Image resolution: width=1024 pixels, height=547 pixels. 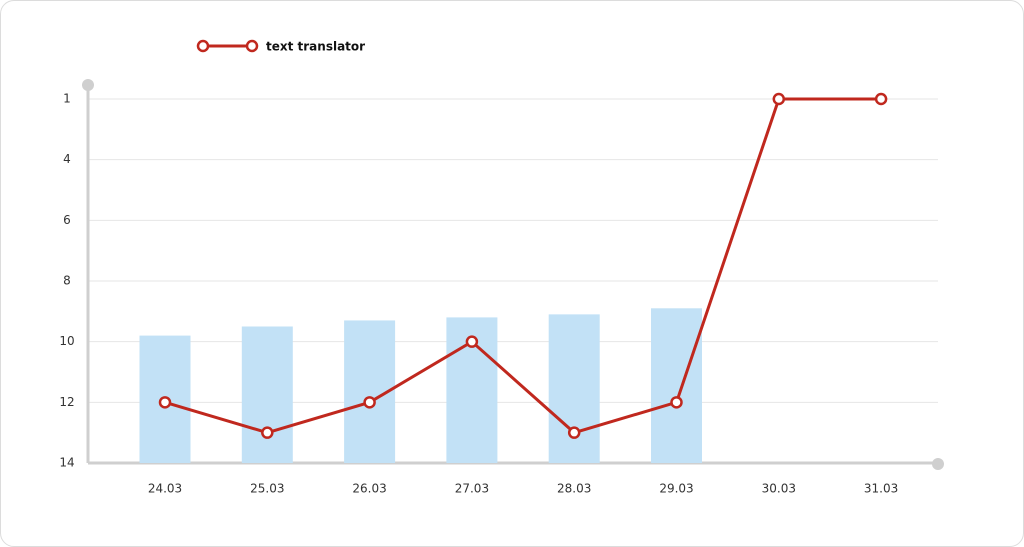 What do you see at coordinates (66, 341) in the screenshot?
I see `y-tick-label: 10` at bounding box center [66, 341].